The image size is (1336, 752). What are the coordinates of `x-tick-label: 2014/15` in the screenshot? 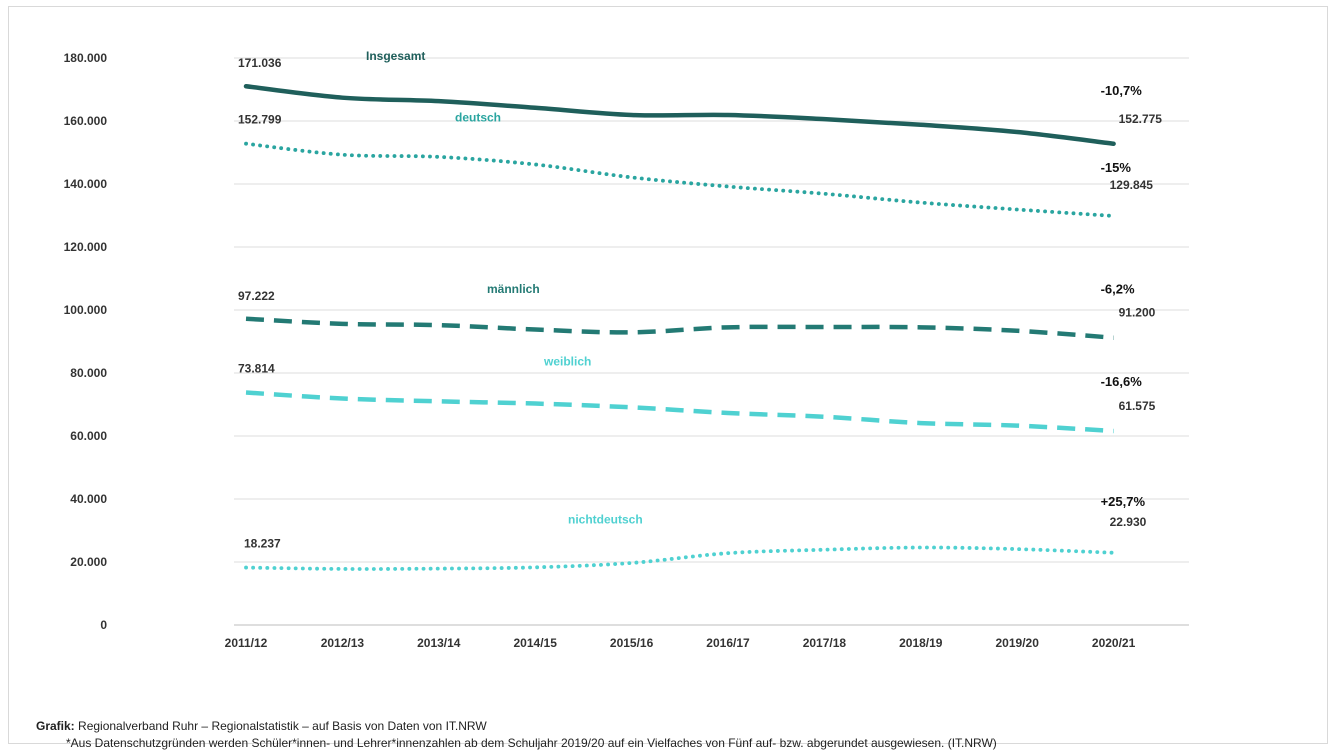 It's located at (536, 643).